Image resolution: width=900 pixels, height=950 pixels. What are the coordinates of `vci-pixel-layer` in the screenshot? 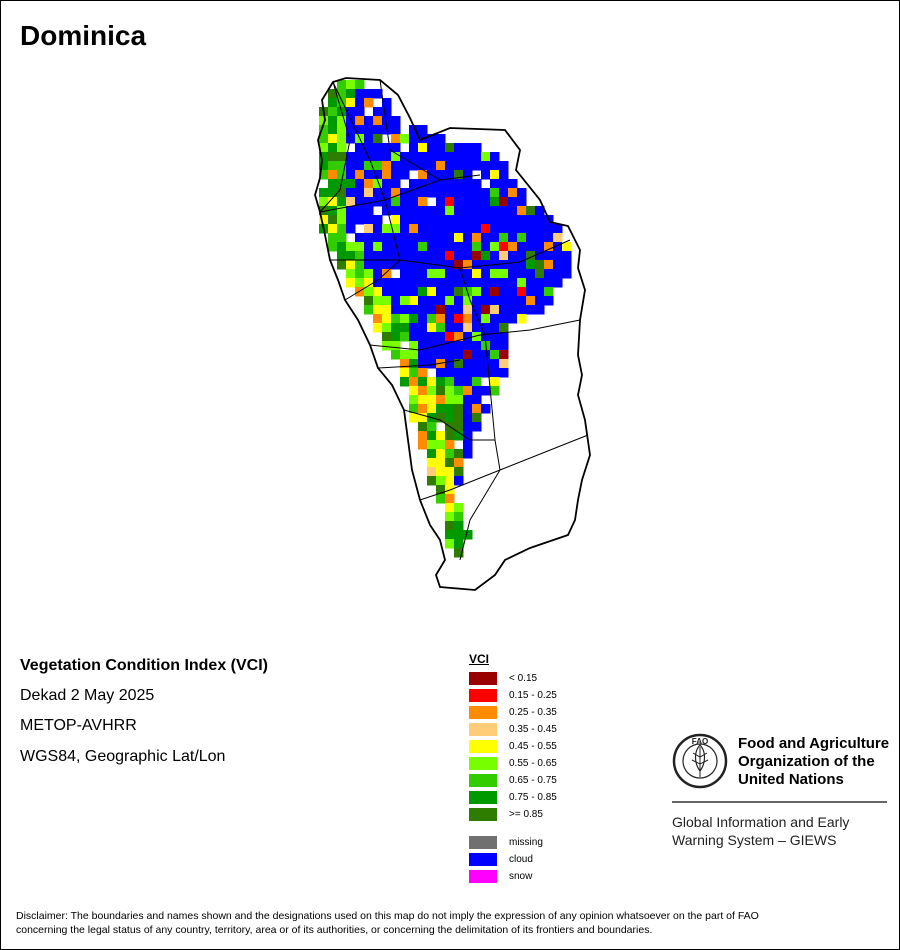 It's located at (445, 319).